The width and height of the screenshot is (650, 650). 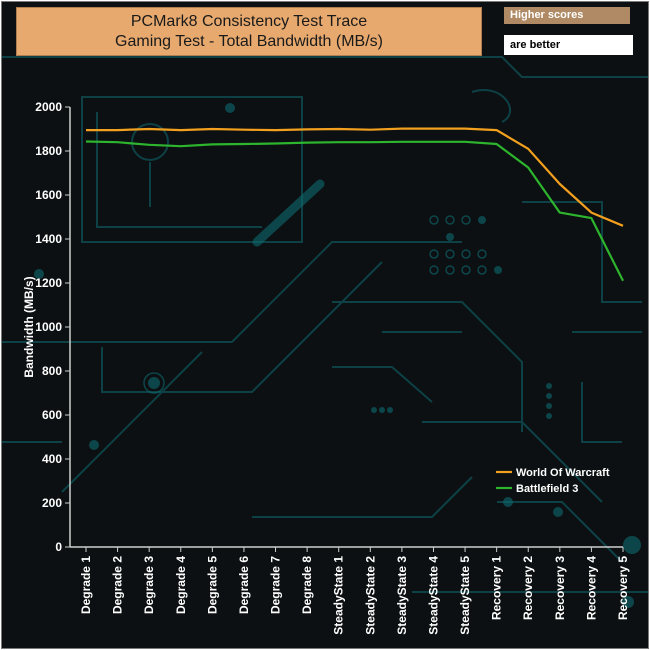 What do you see at coordinates (52, 371) in the screenshot?
I see `y-tick-label: 800` at bounding box center [52, 371].